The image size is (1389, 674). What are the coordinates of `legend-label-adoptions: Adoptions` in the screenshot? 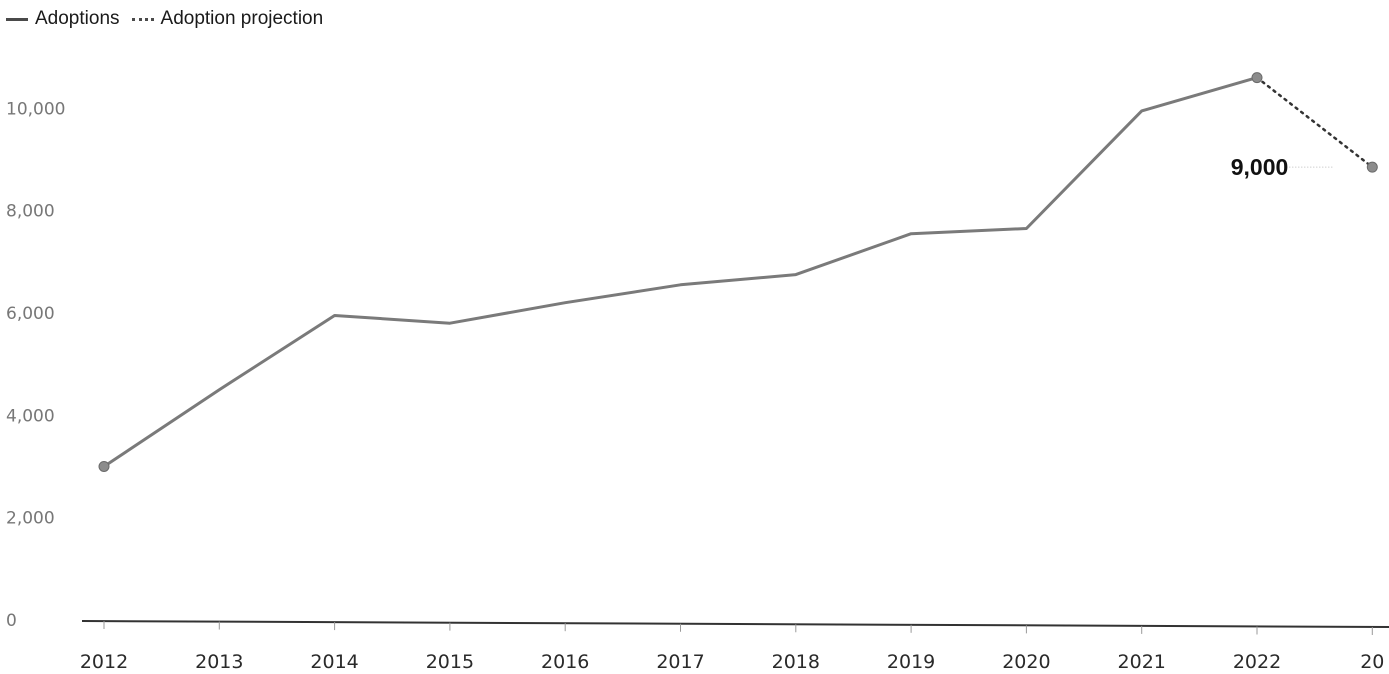 It's located at (77, 18).